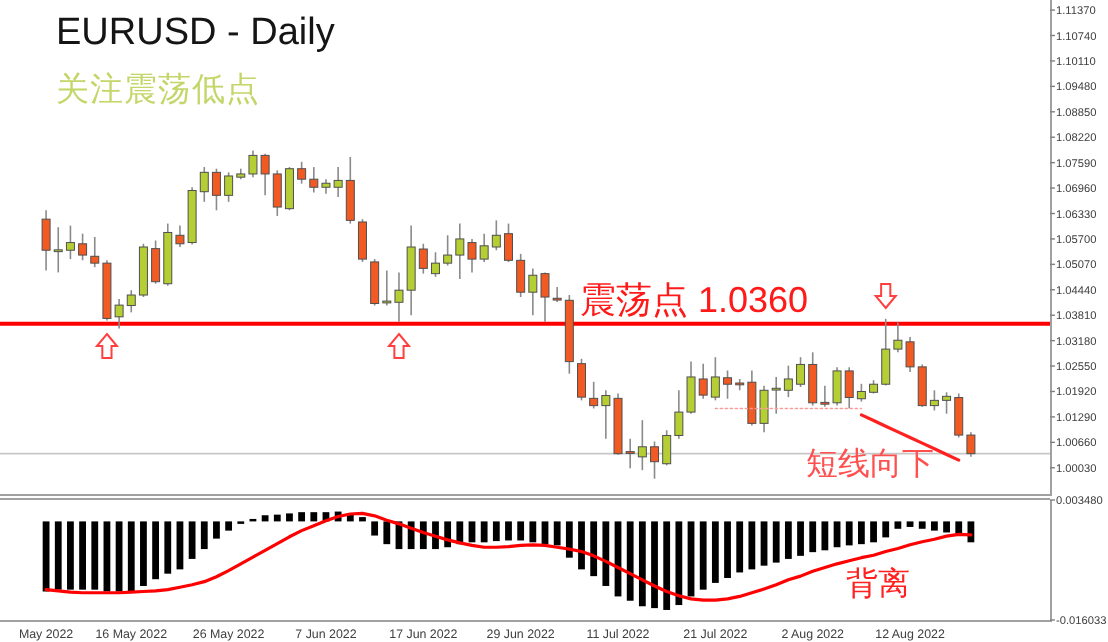  What do you see at coordinates (158, 89) in the screenshot?
I see `text: 关注震荡低点` at bounding box center [158, 89].